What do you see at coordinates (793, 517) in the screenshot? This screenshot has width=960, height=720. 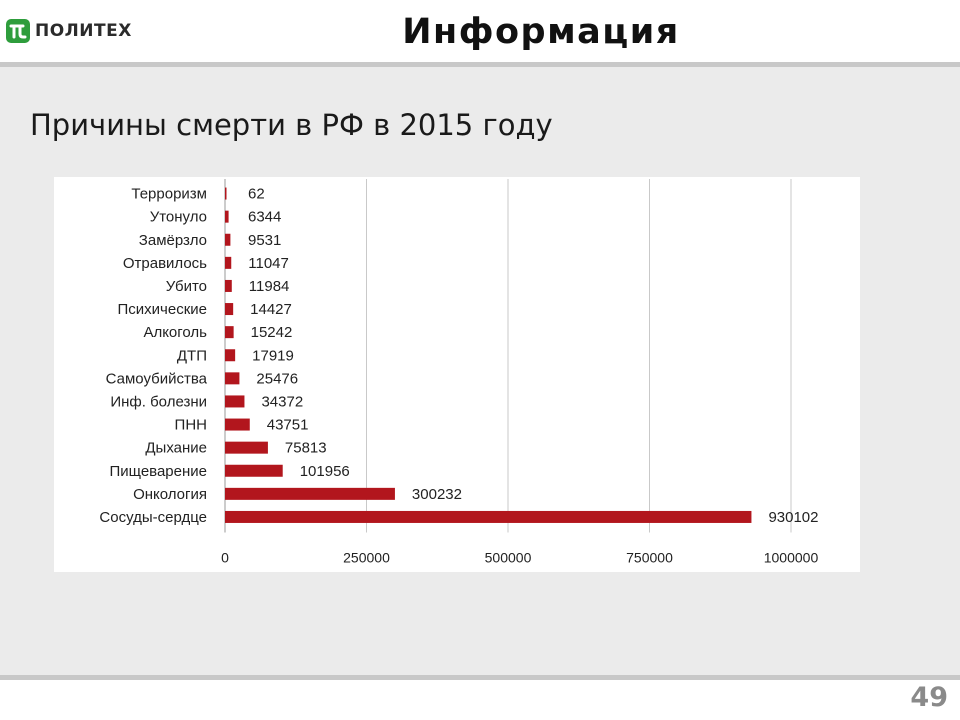 I see `data-label: 930102` at bounding box center [793, 517].